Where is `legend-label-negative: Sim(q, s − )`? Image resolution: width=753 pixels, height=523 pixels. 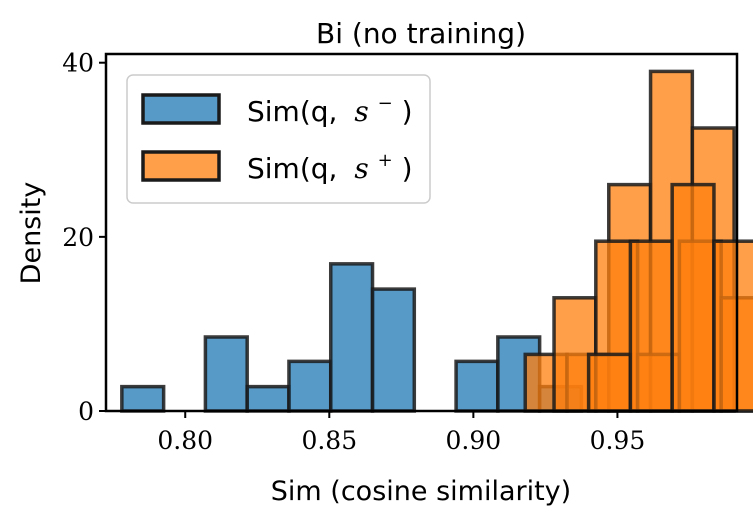 legend-label-negative: Sim(q, s − ) is located at coordinates (330, 105).